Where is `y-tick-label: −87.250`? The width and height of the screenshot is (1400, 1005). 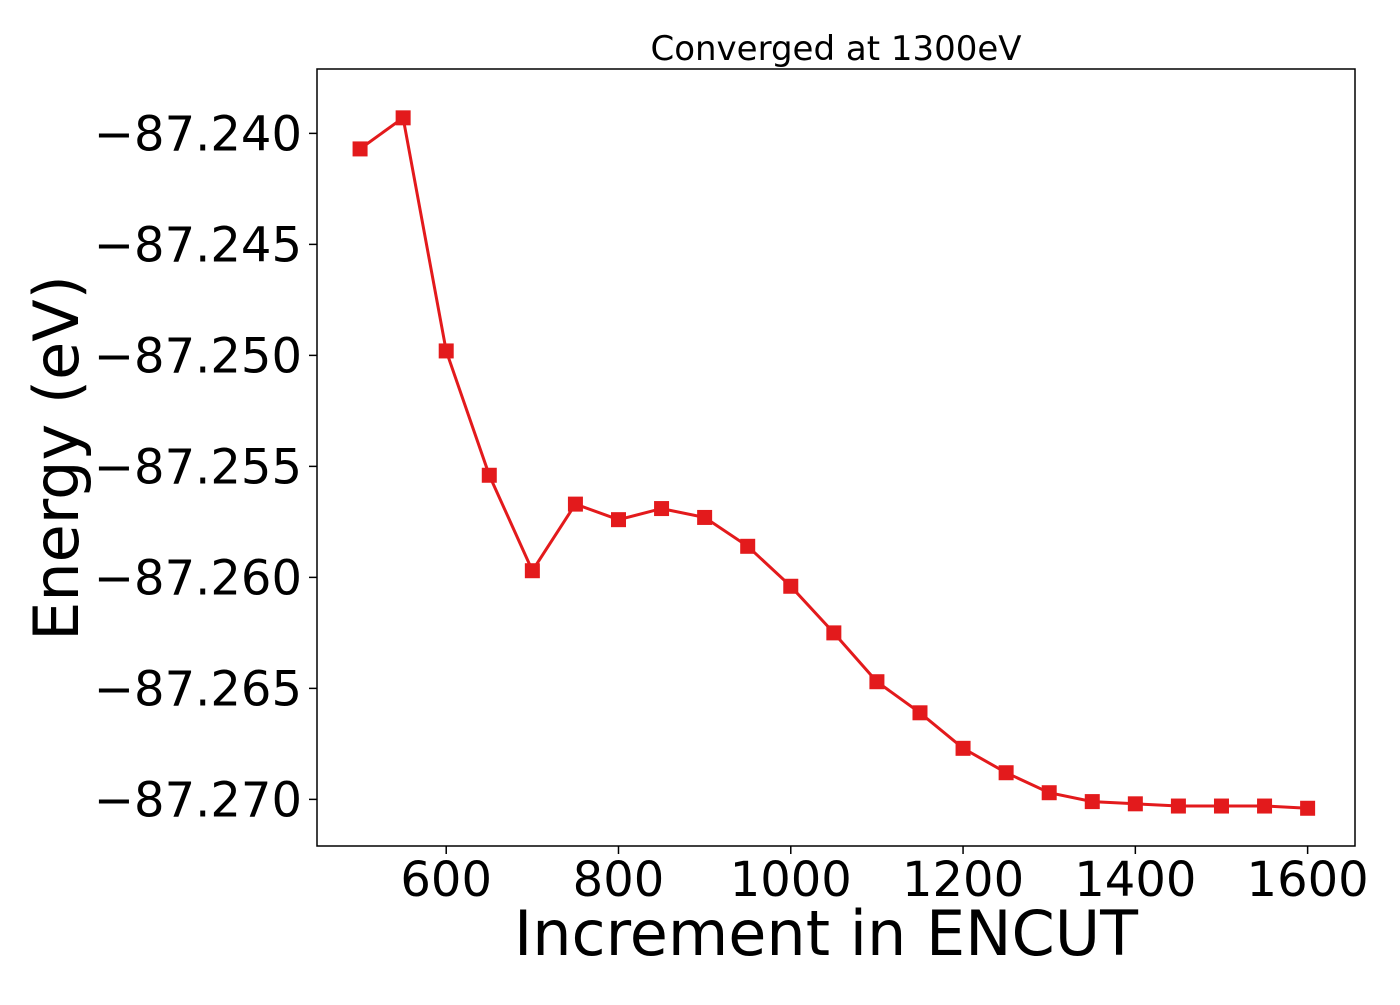 y-tick-label: −87.250 is located at coordinates (198, 356).